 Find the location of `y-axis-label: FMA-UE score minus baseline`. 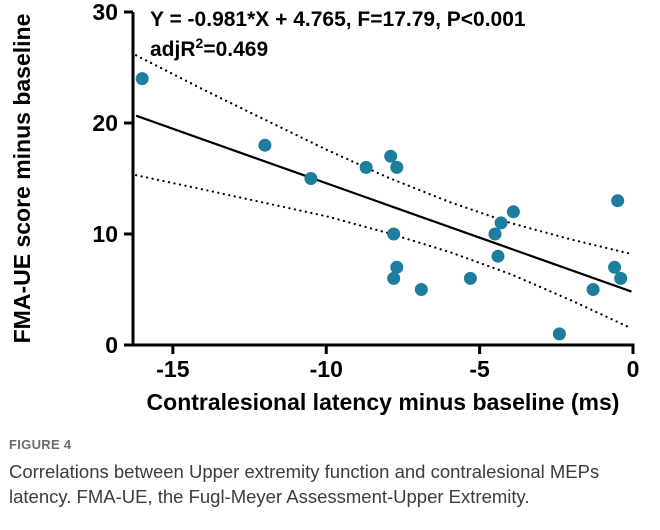

y-axis-label: FMA-UE score minus baseline is located at coordinates (22, 179).